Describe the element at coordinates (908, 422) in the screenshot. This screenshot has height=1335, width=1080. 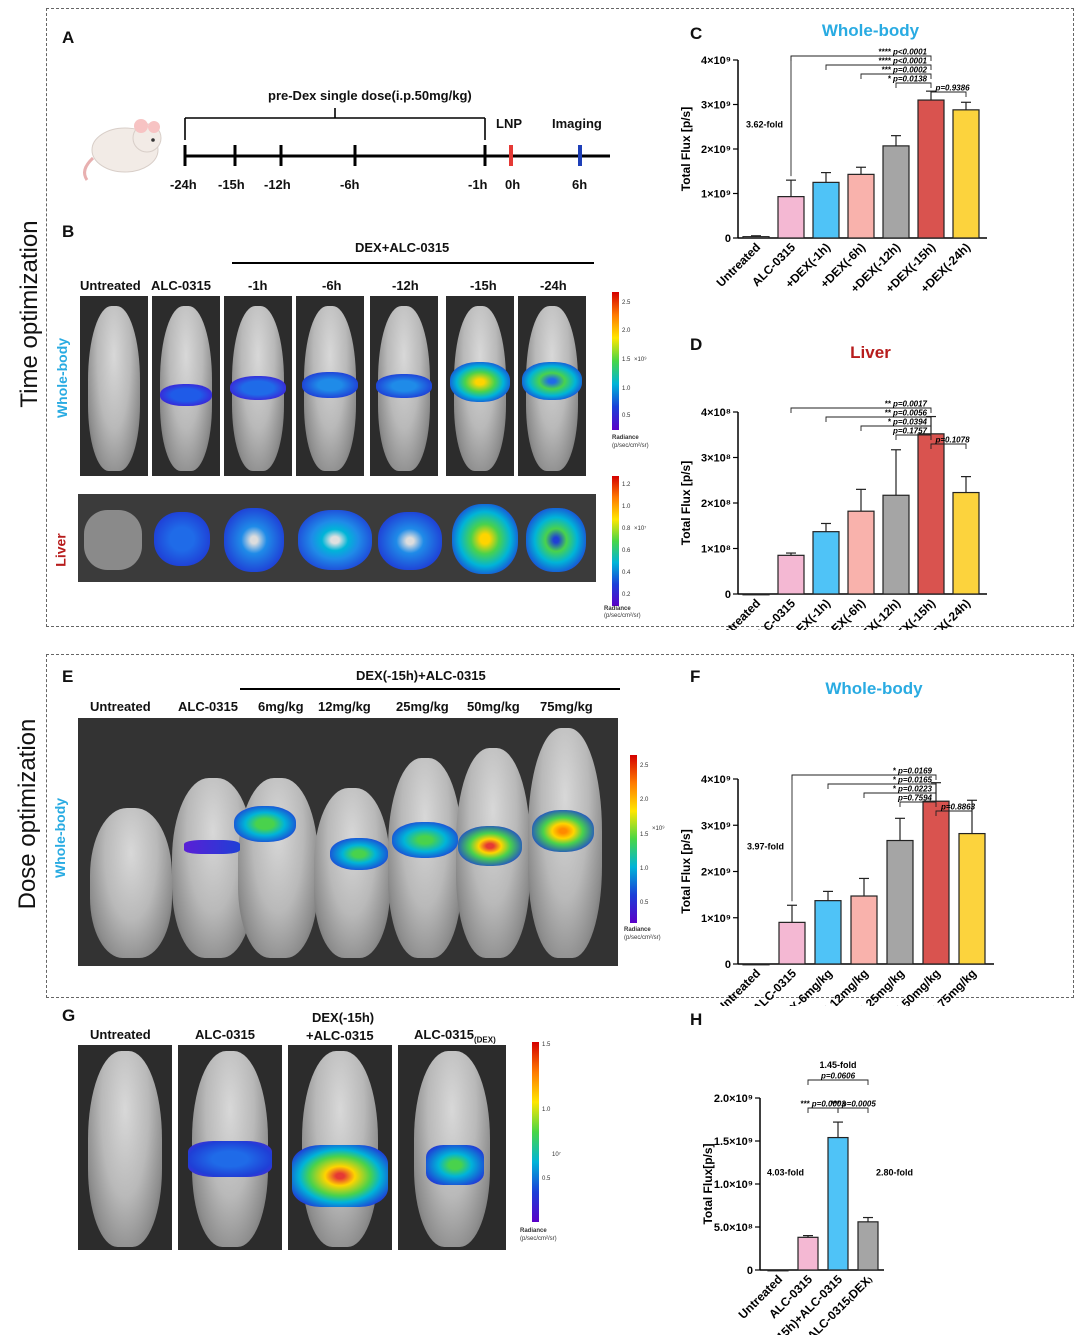
I see `significance-label: * p=0.0394` at that location.